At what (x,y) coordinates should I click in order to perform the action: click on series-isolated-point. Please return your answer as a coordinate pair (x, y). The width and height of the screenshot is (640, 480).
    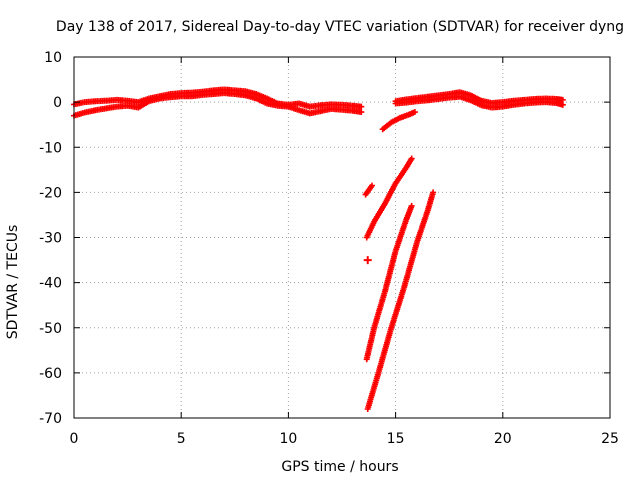
    Looking at the image, I should click on (367, 260).